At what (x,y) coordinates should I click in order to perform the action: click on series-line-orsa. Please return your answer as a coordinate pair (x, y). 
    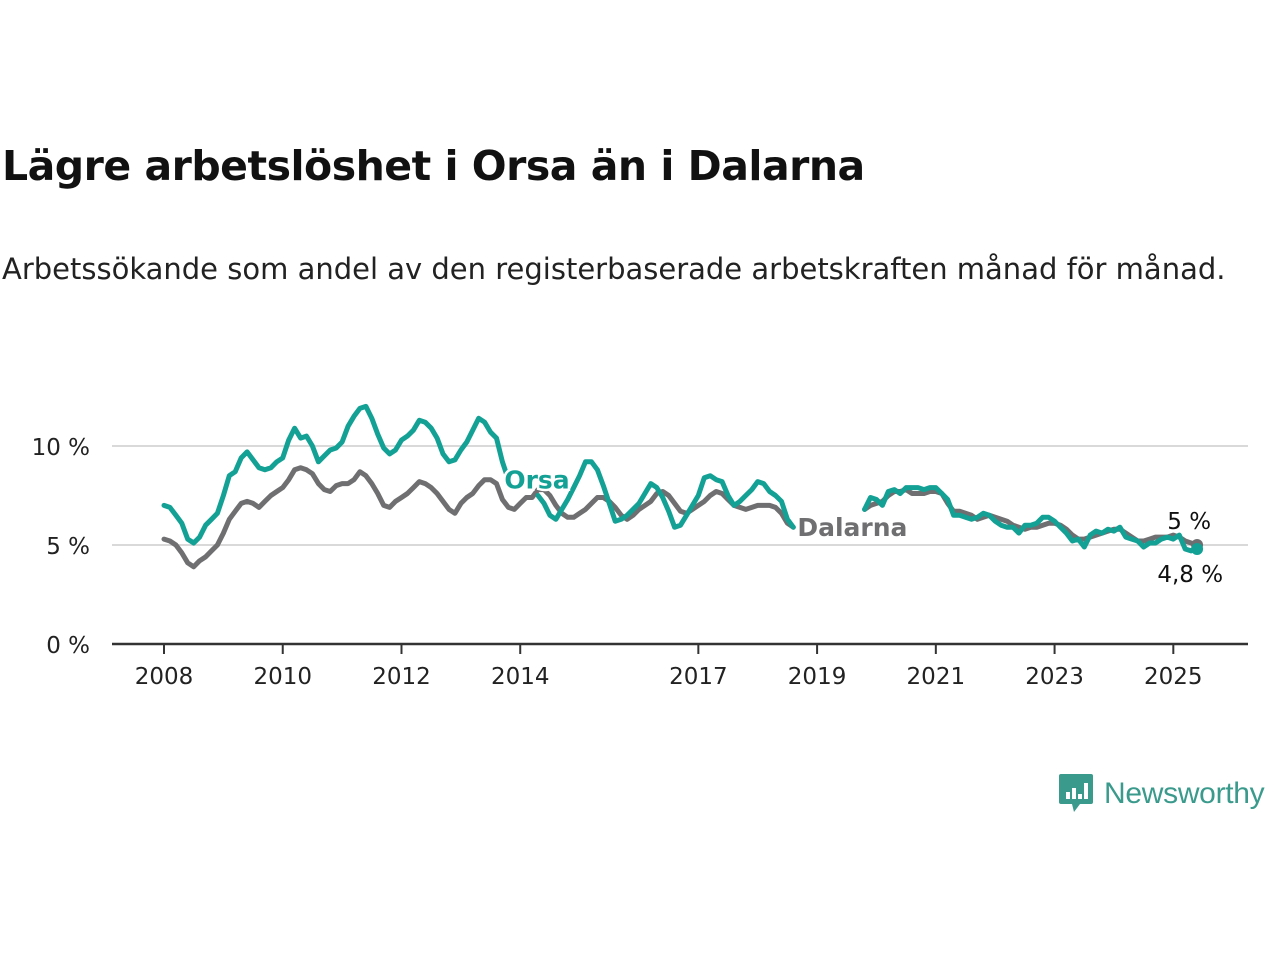
    Looking at the image, I should click on (680, 478).